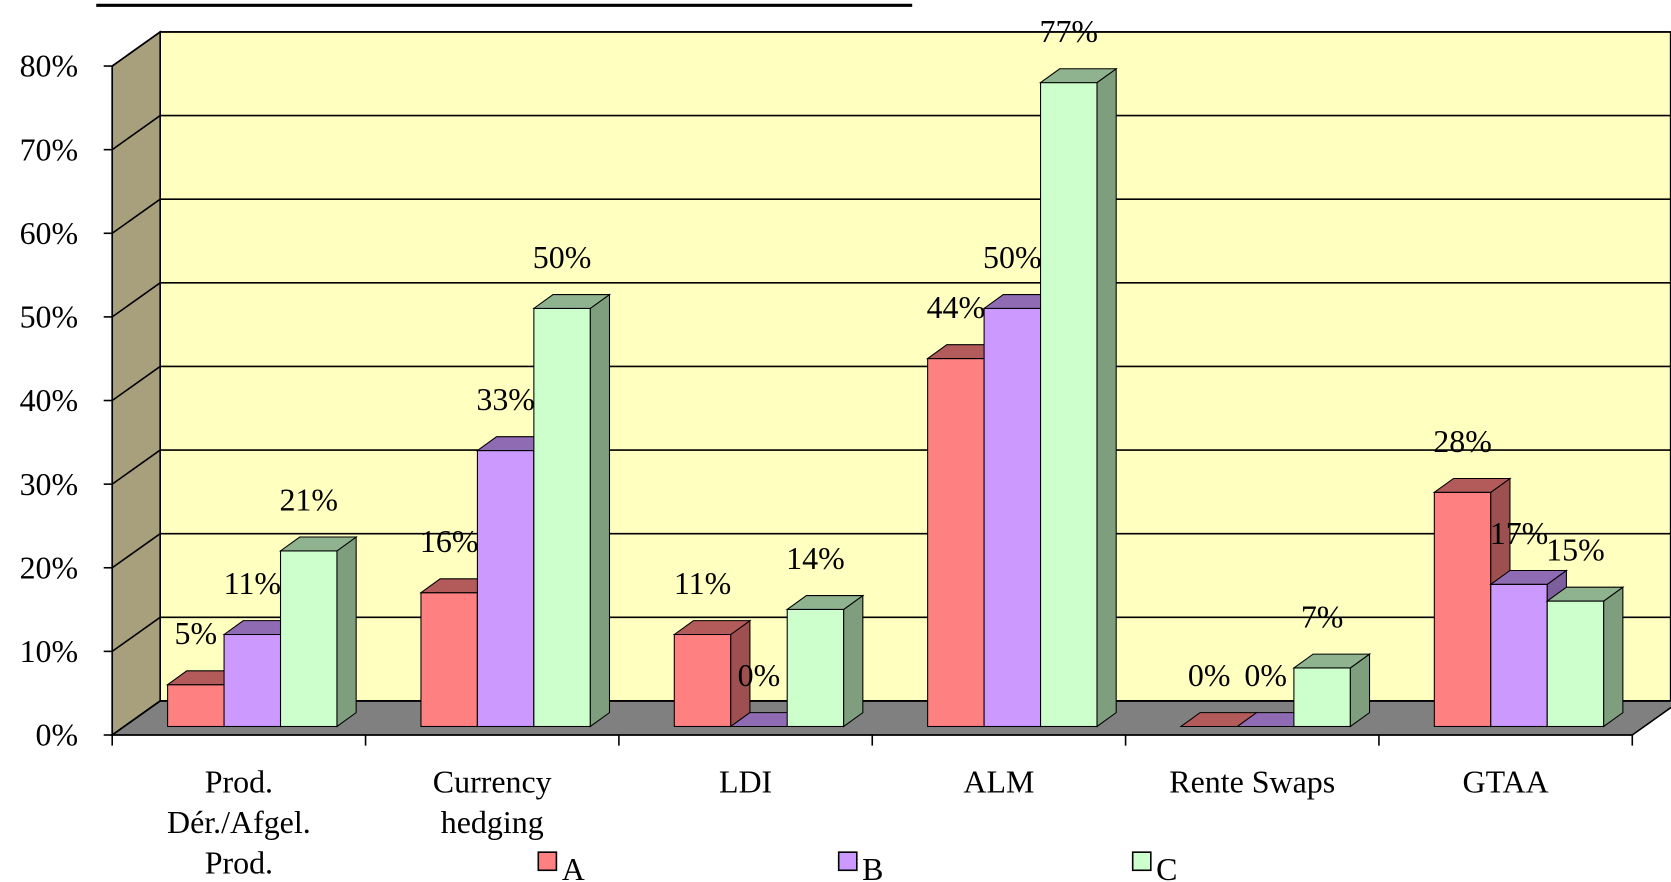  Describe the element at coordinates (956, 307) in the screenshot. I see `data-label: 44%` at that location.